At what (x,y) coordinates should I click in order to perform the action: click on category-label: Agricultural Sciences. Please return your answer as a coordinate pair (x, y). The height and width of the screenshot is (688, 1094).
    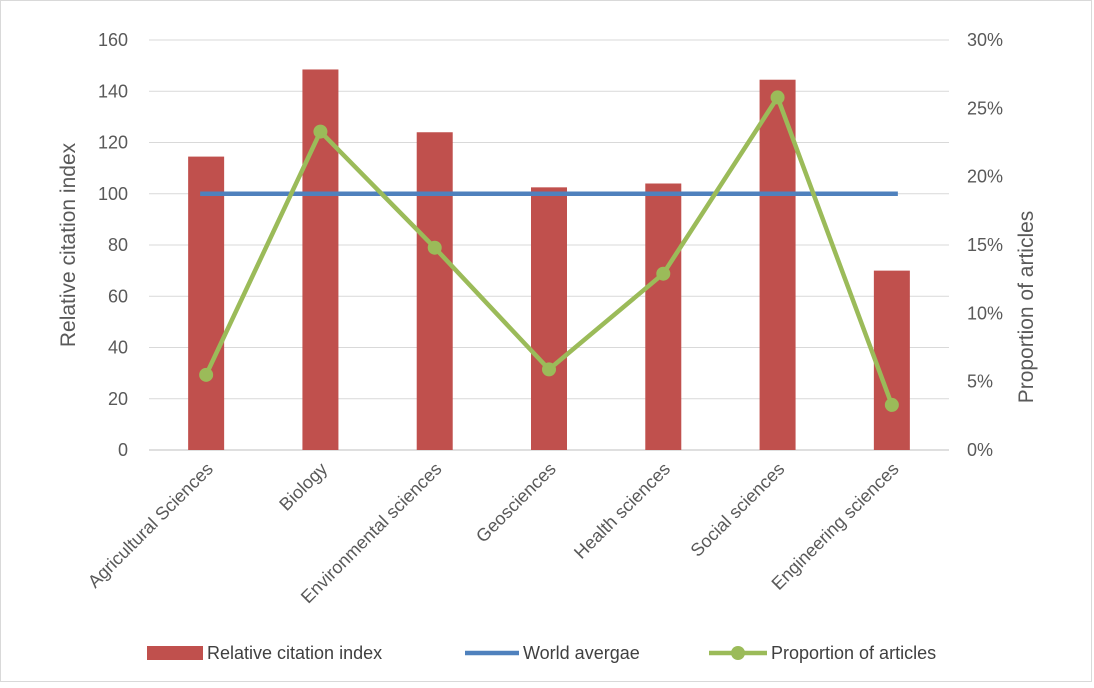
    Looking at the image, I should click on (150, 525).